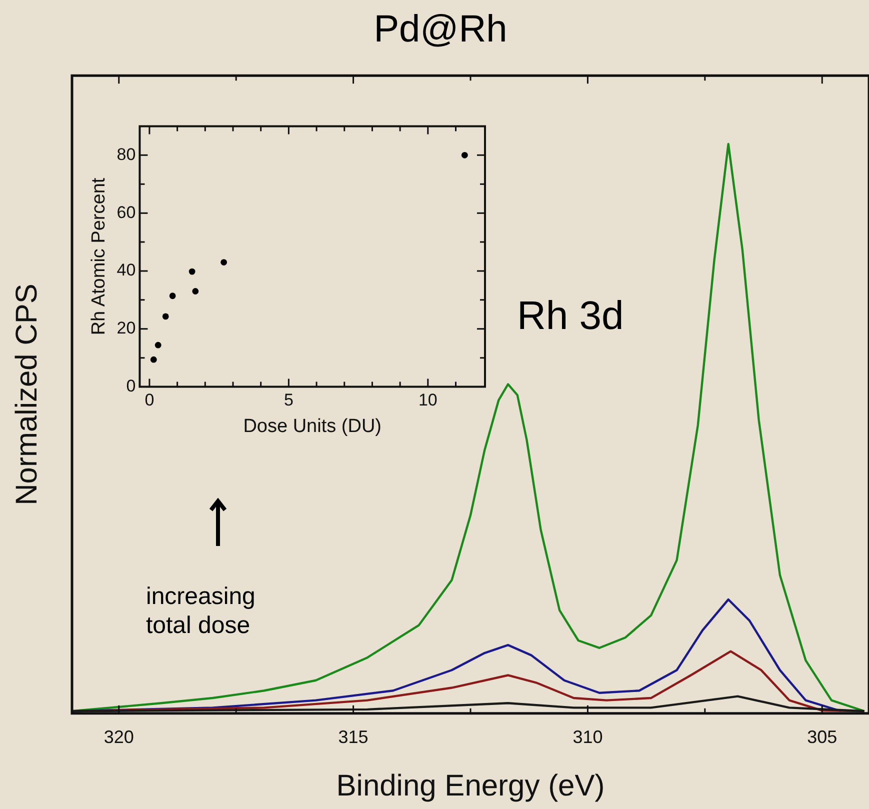 This screenshot has width=869, height=809. Describe the element at coordinates (126, 212) in the screenshot. I see `y-tick-label: 60` at that location.